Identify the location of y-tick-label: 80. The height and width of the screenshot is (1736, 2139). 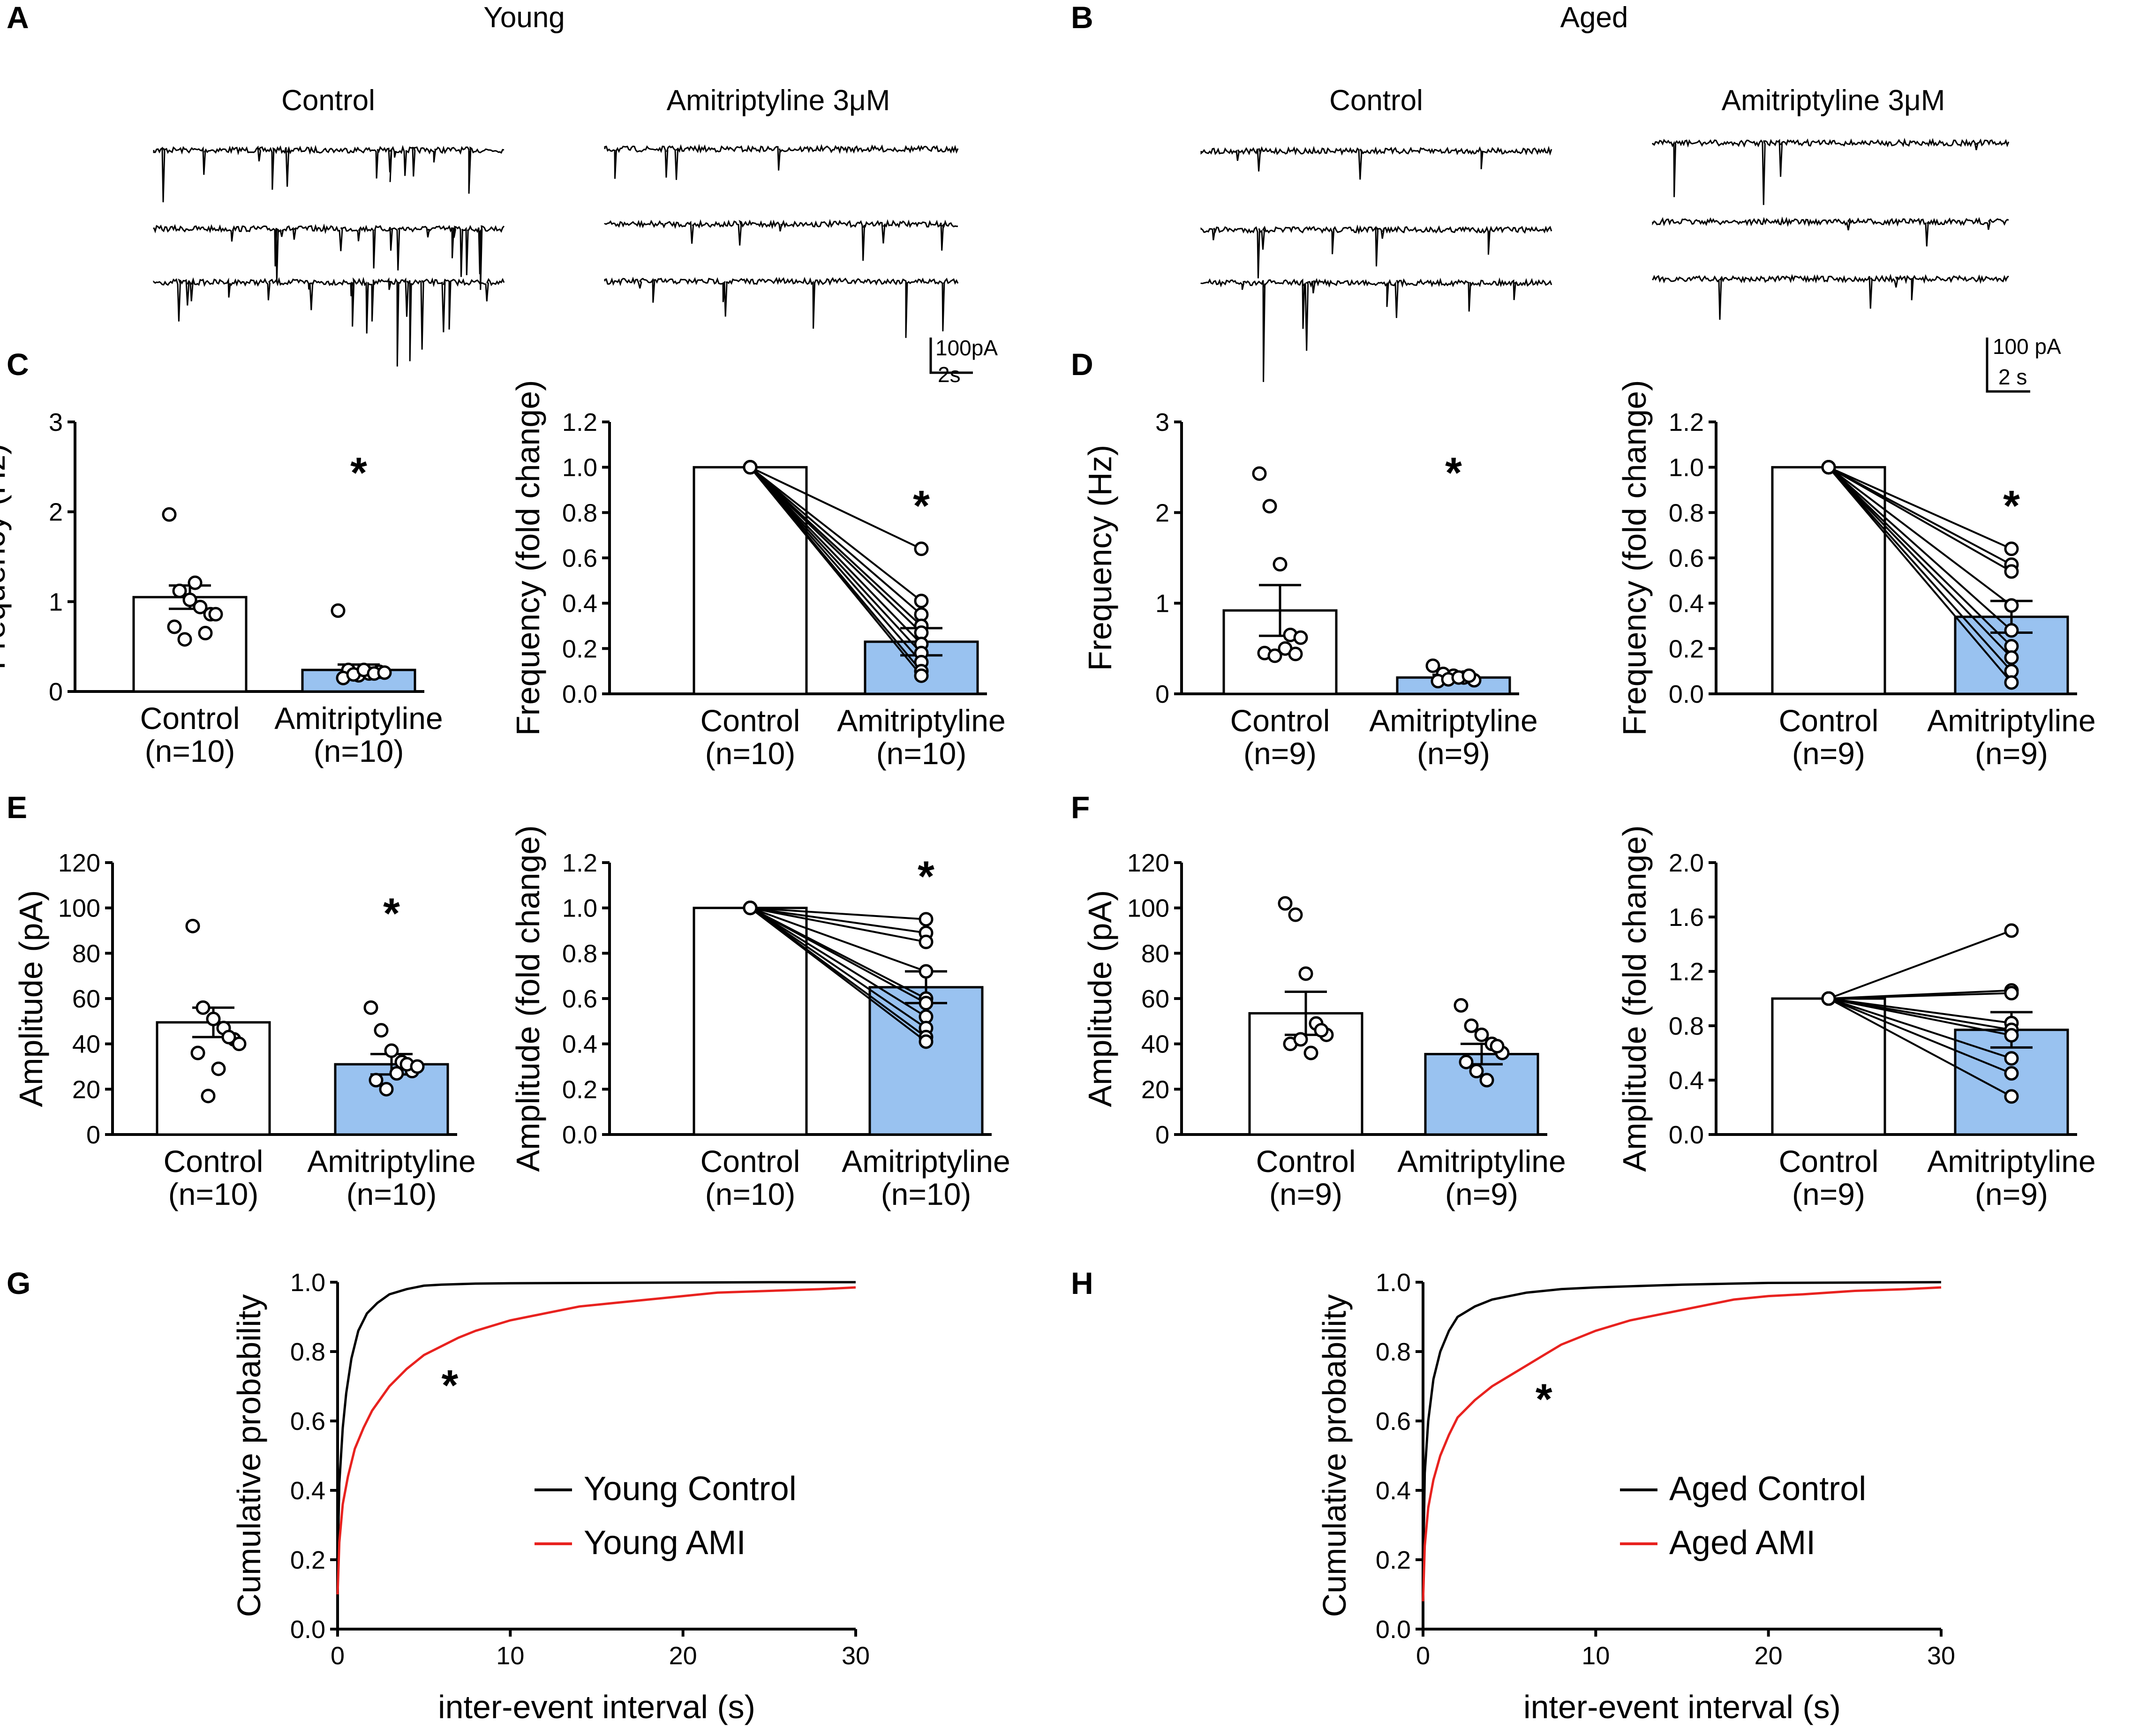
(86, 953).